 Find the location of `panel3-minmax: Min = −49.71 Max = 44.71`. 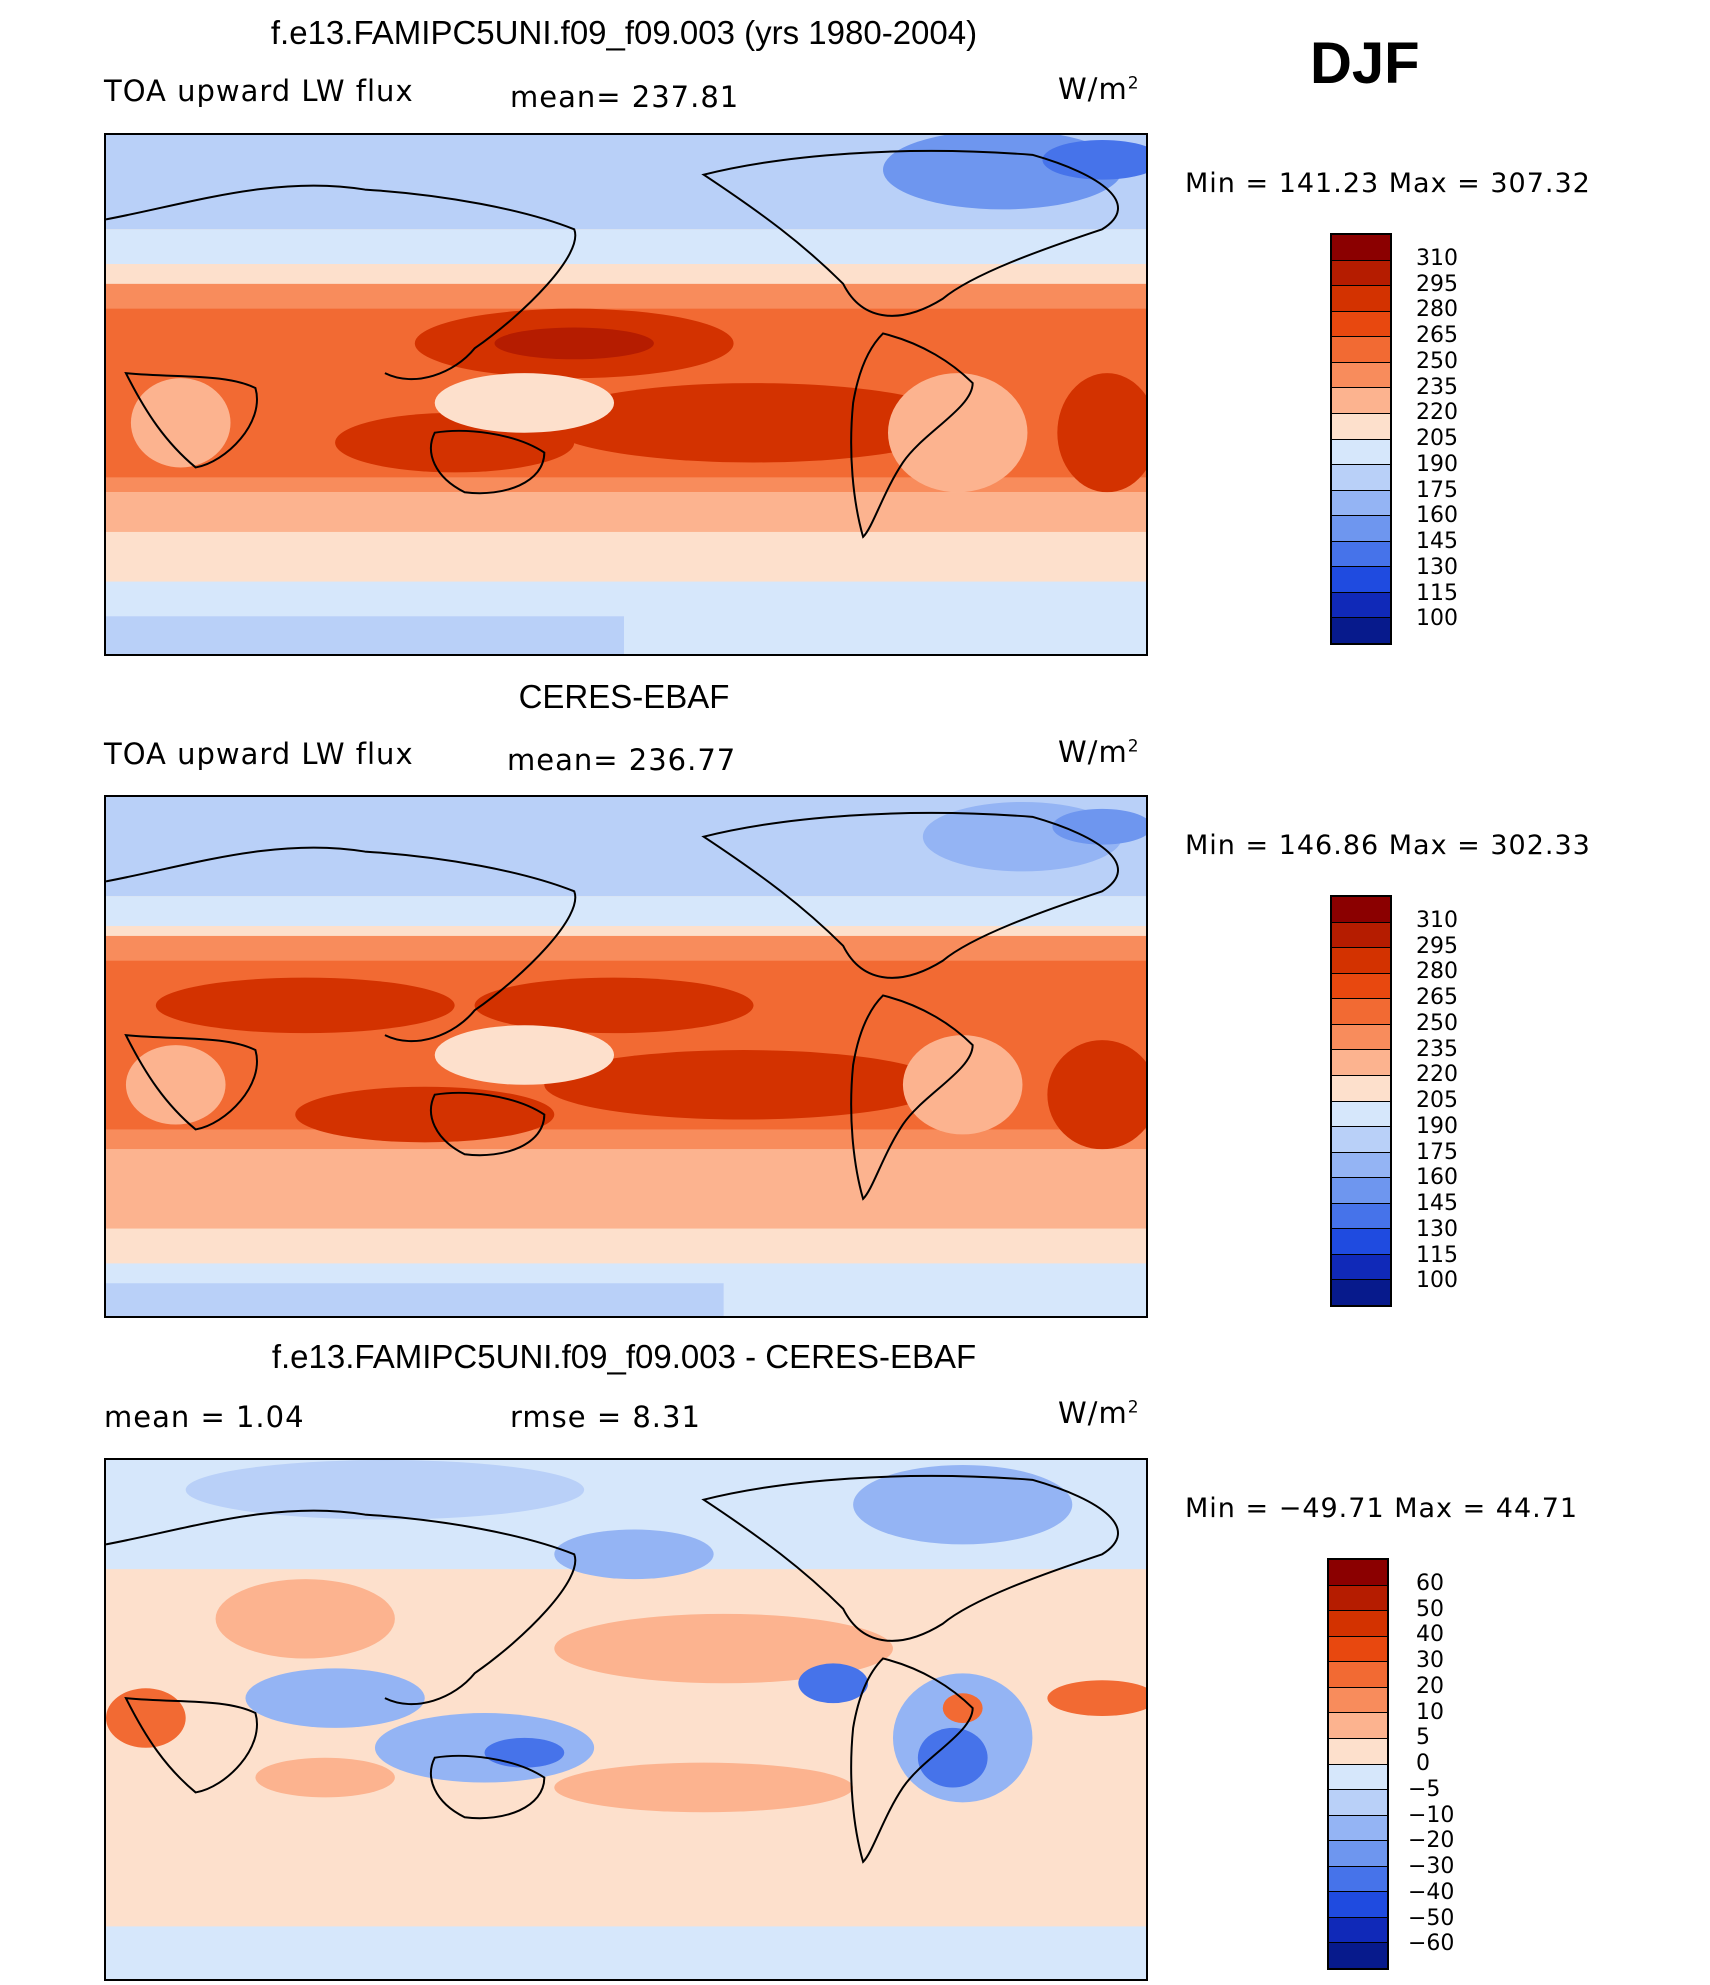

panel3-minmax: Min = −49.71 Max = 44.71 is located at coordinates (1382, 1508).